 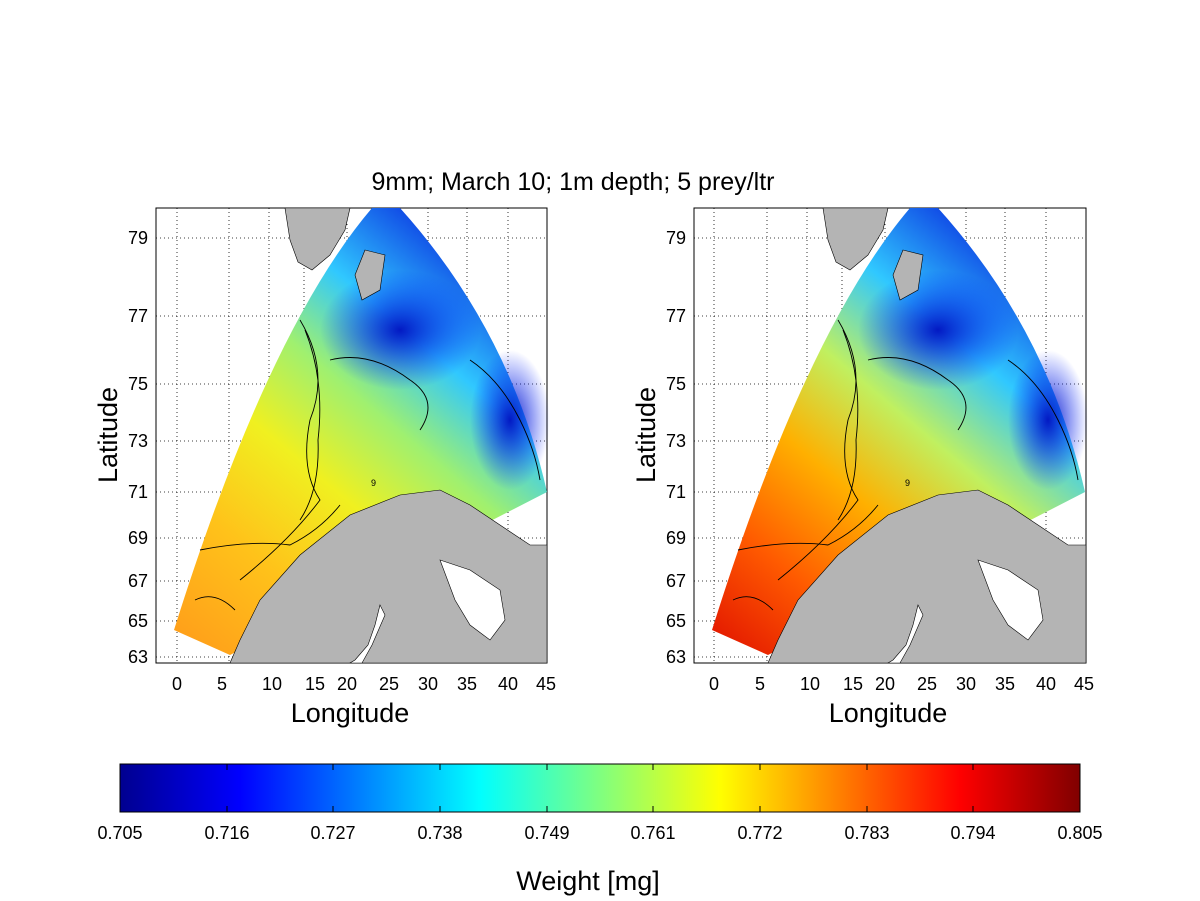 What do you see at coordinates (652, 833) in the screenshot?
I see `colorbar-tick-label: 0.761` at bounding box center [652, 833].